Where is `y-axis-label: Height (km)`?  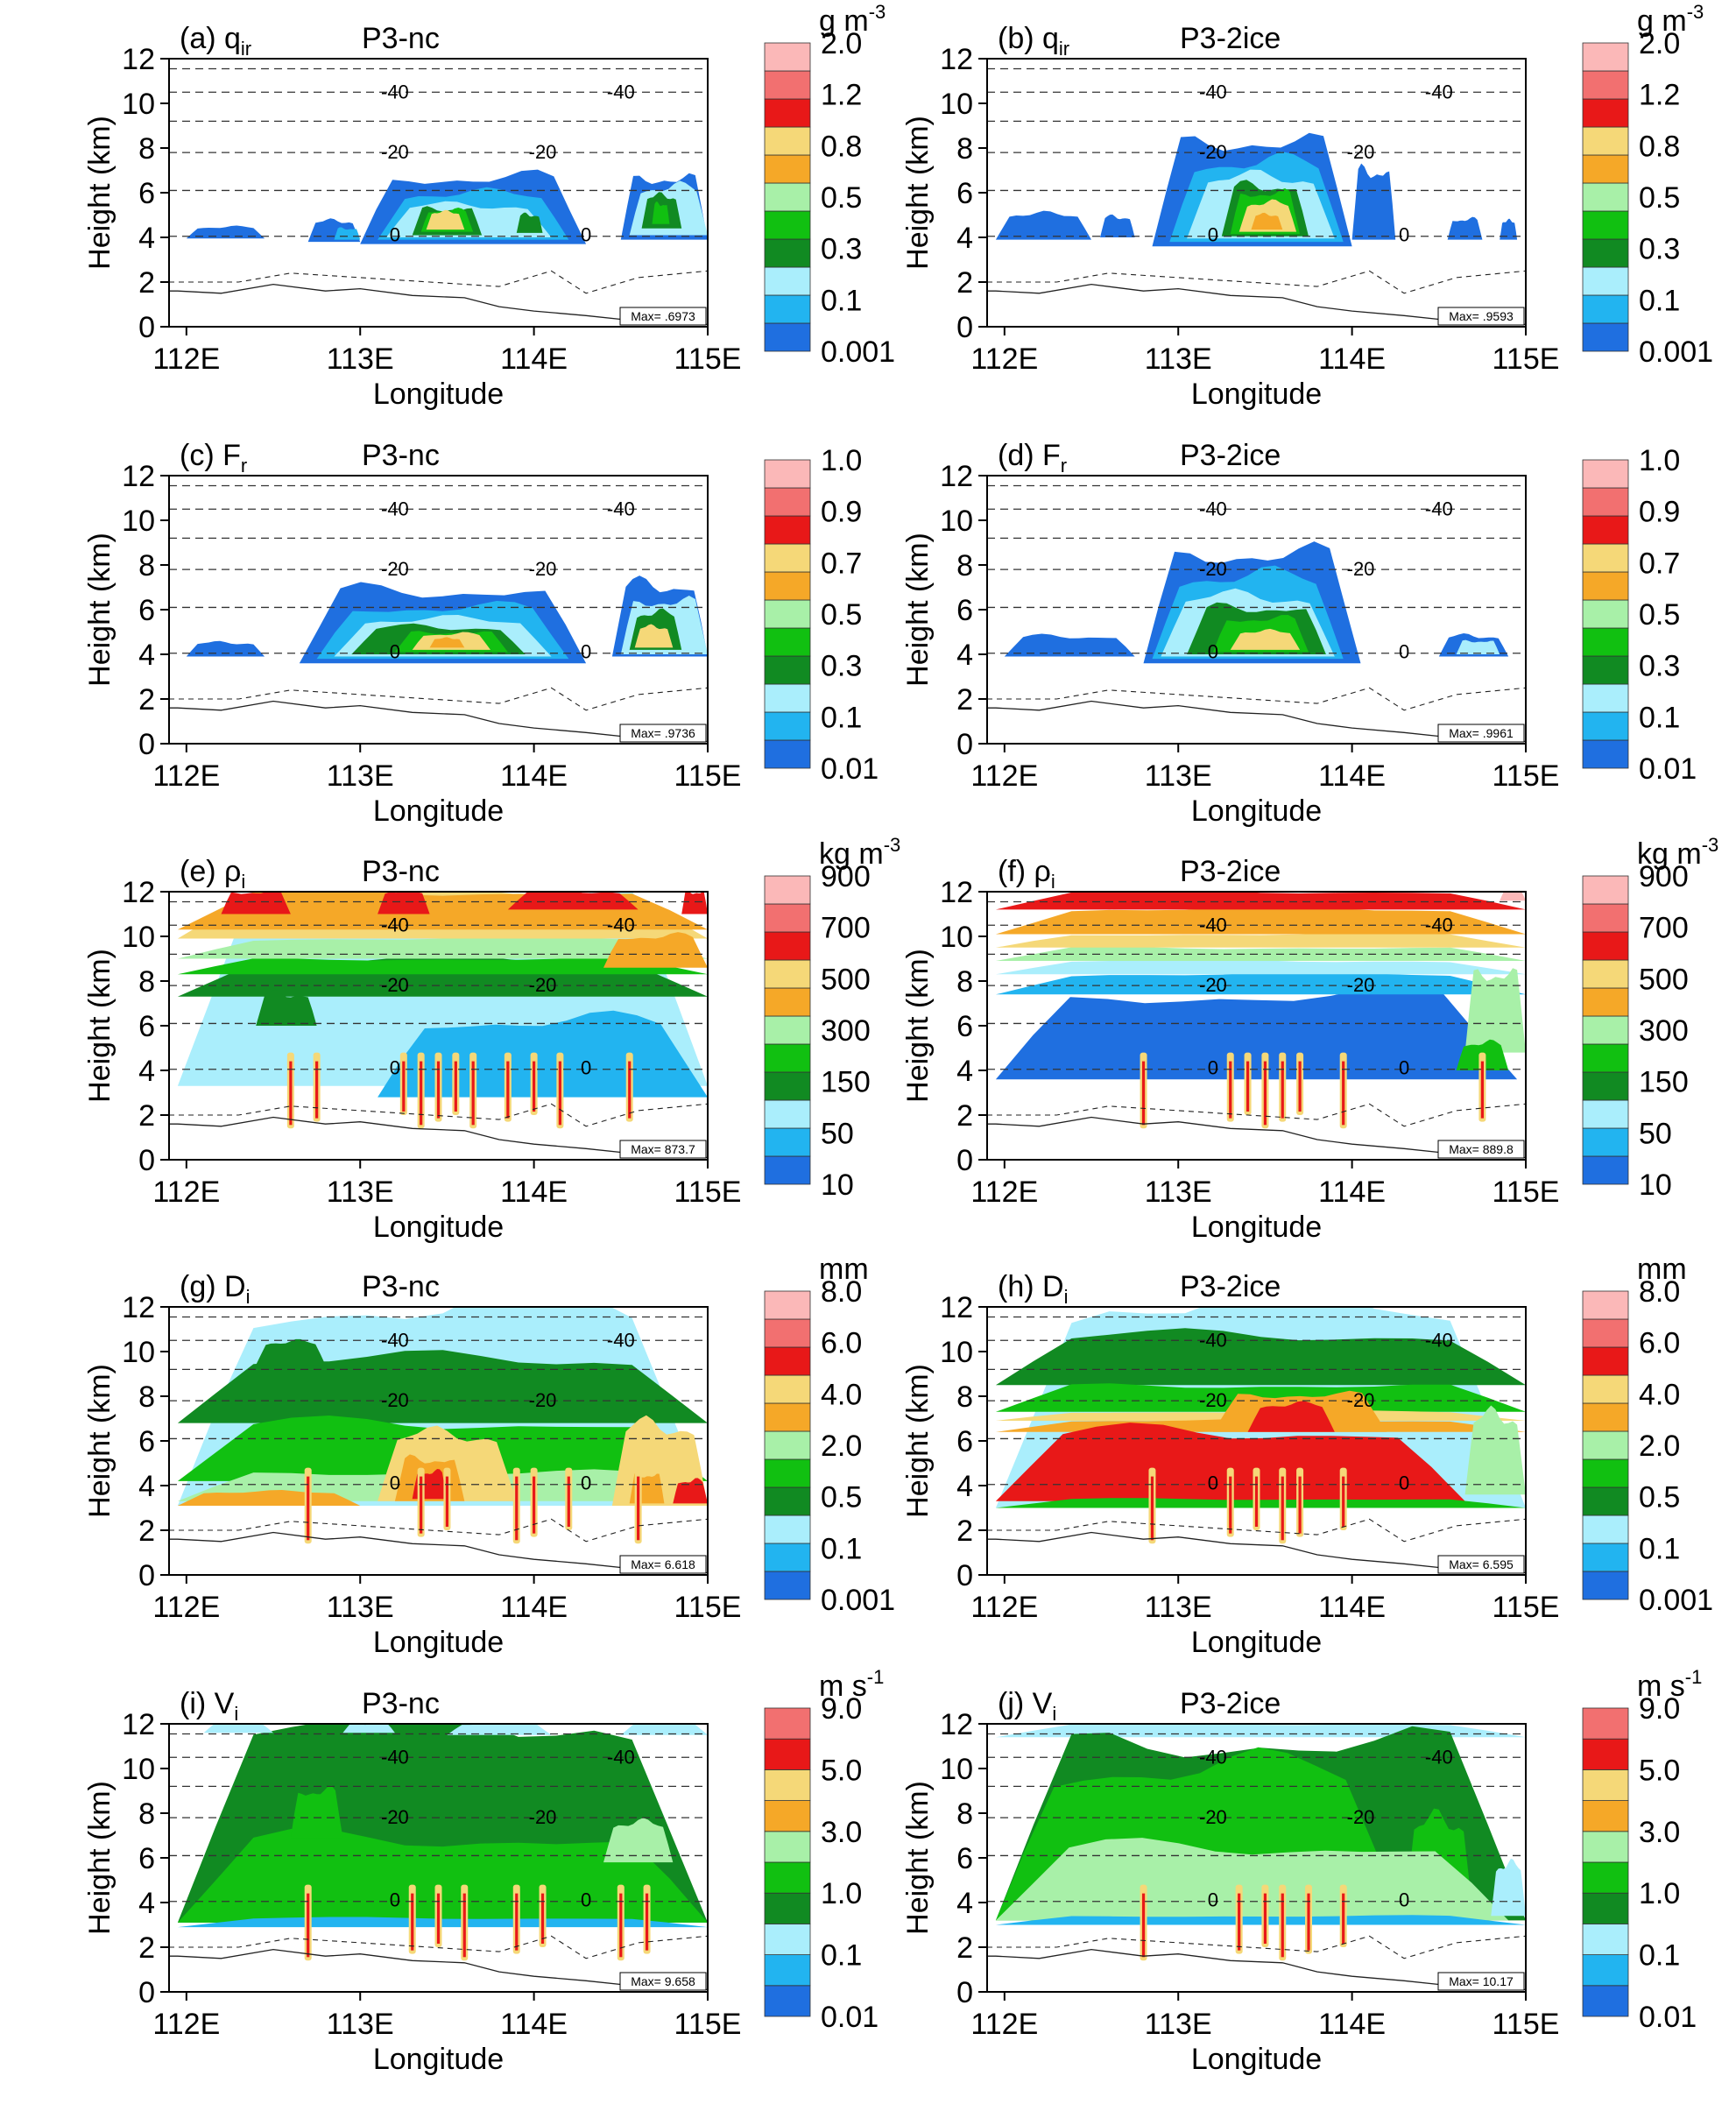 y-axis-label: Height (km) is located at coordinates (99, 193).